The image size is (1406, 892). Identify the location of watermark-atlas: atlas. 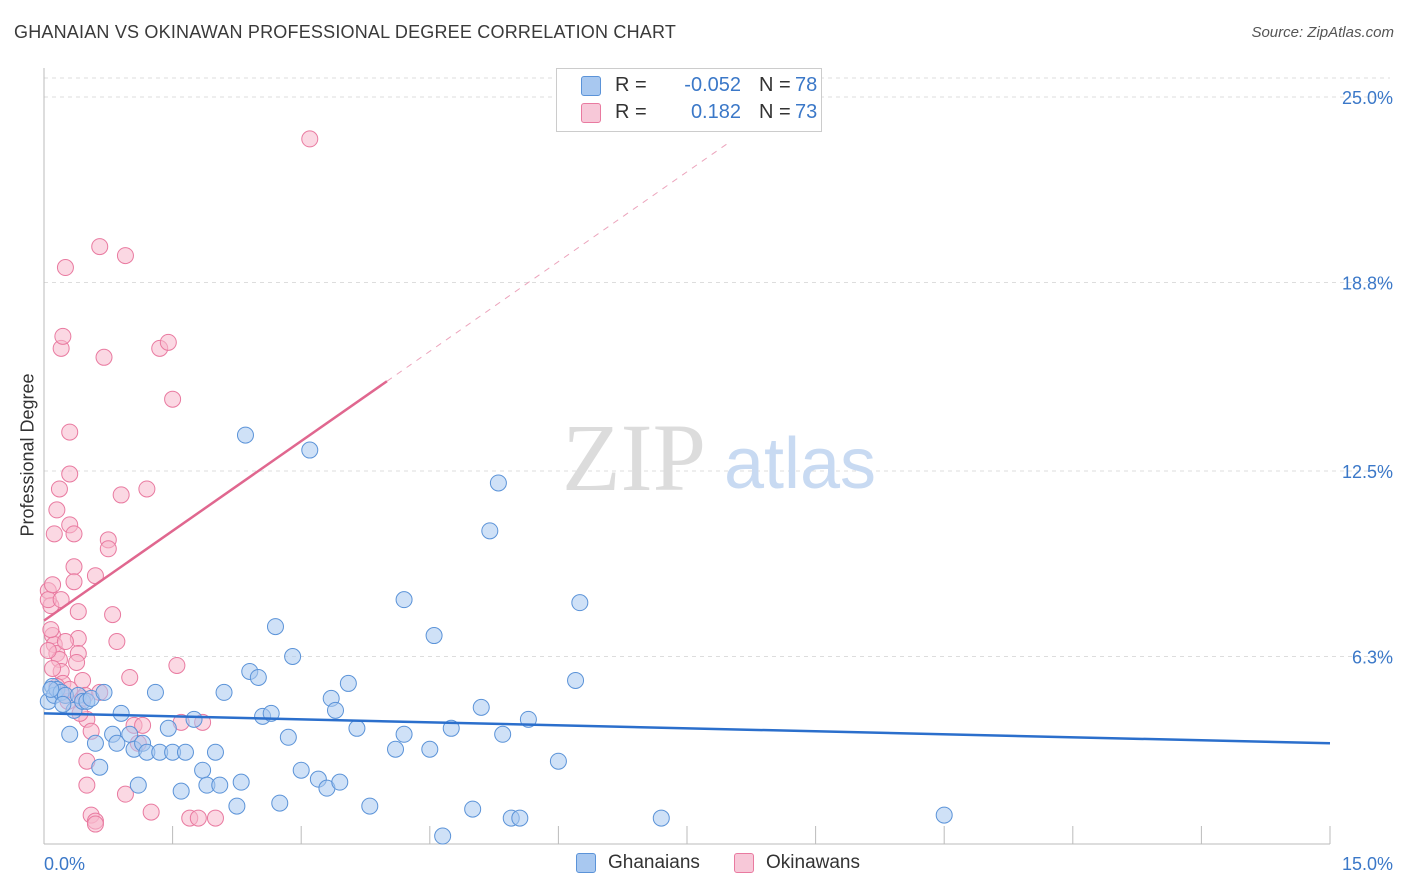
(800, 464).